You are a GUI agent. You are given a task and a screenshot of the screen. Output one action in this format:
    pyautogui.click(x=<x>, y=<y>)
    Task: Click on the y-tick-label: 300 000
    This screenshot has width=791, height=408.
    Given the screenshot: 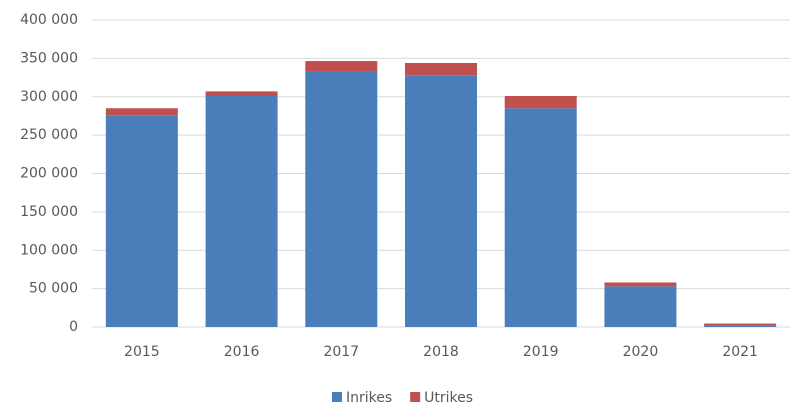 What is the action you would take?
    pyautogui.click(x=49, y=97)
    